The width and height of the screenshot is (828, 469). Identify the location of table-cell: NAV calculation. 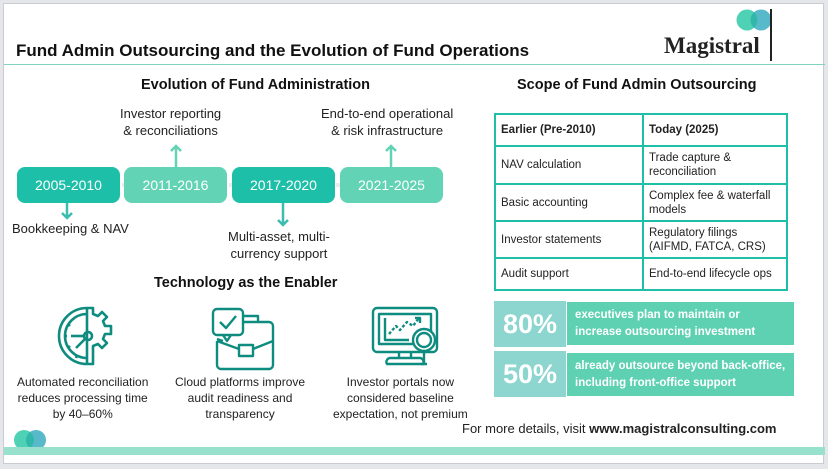
(569, 165).